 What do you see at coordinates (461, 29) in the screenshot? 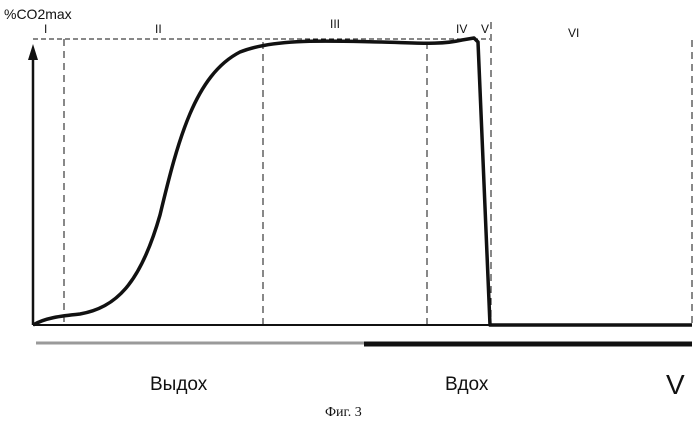
I see `phase-label: IV` at bounding box center [461, 29].